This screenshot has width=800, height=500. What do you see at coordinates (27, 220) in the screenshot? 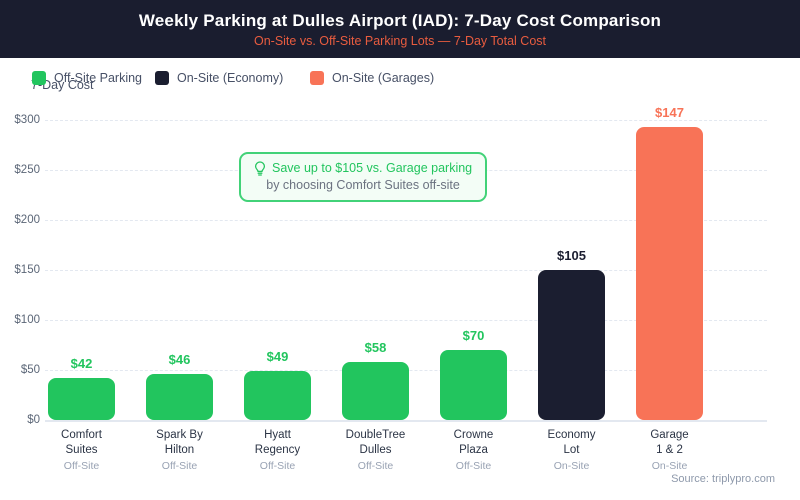
I see `y-tick-label: $200` at bounding box center [27, 220].